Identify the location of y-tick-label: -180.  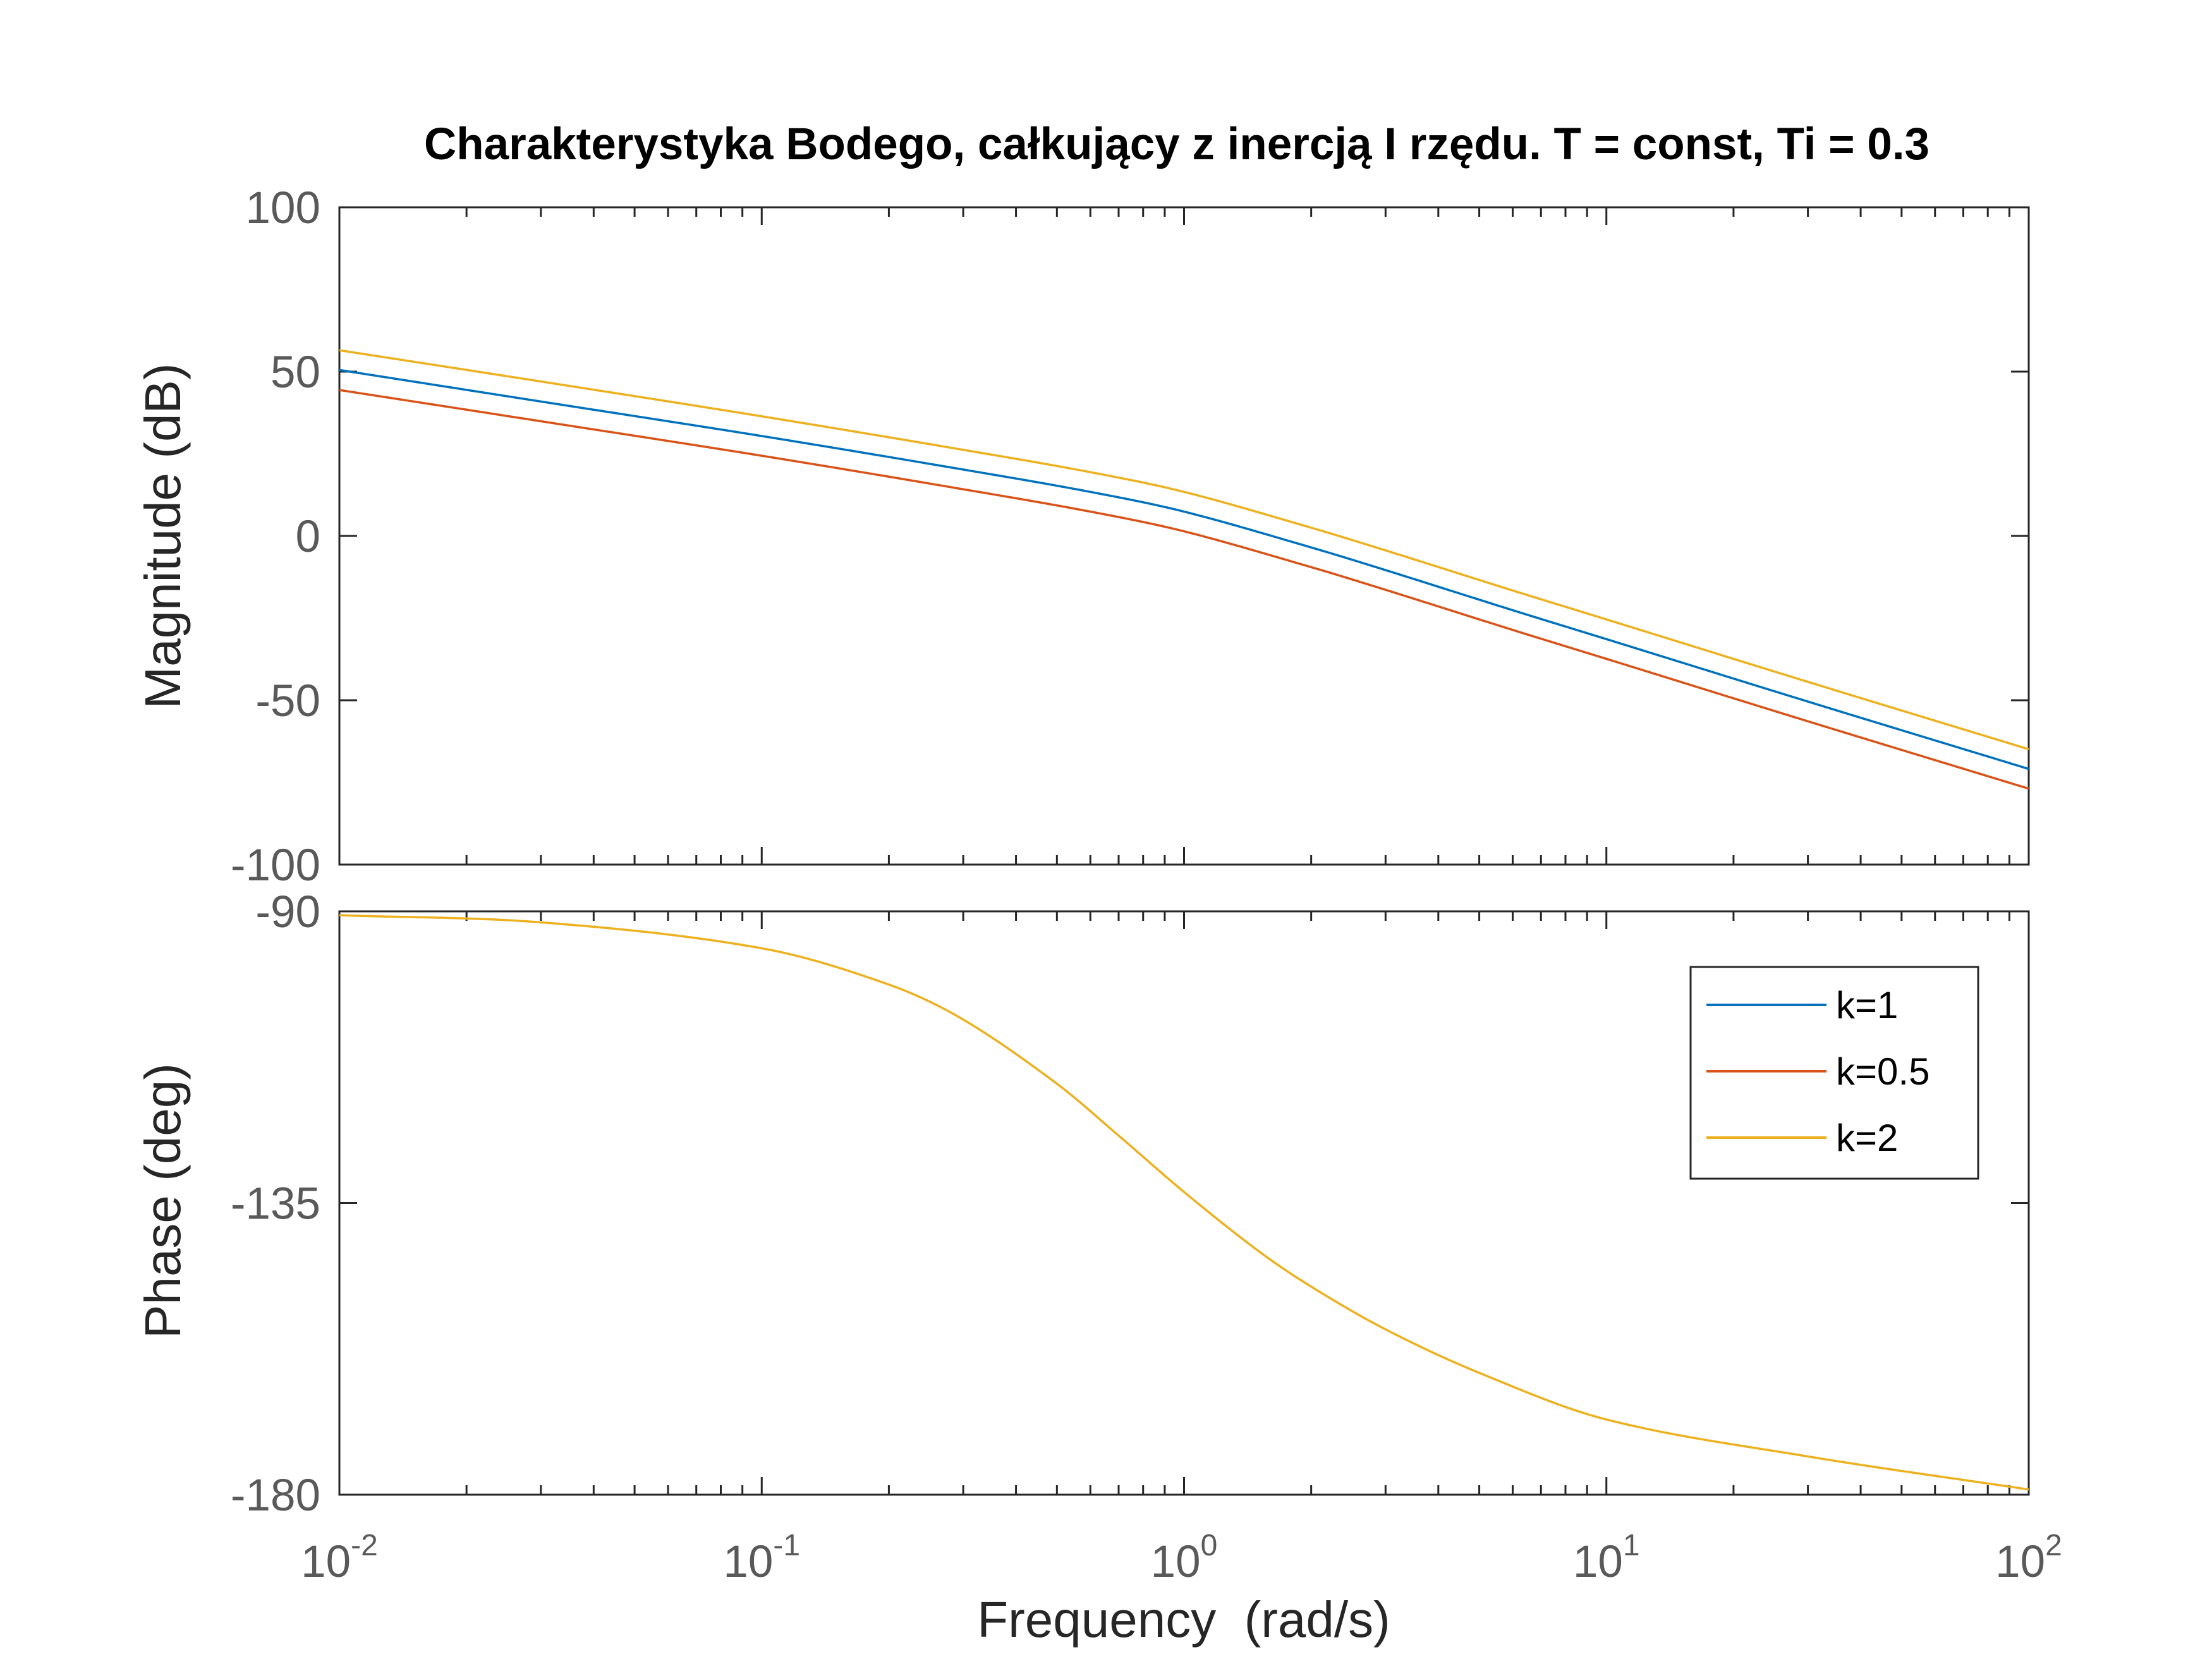
(275, 1496).